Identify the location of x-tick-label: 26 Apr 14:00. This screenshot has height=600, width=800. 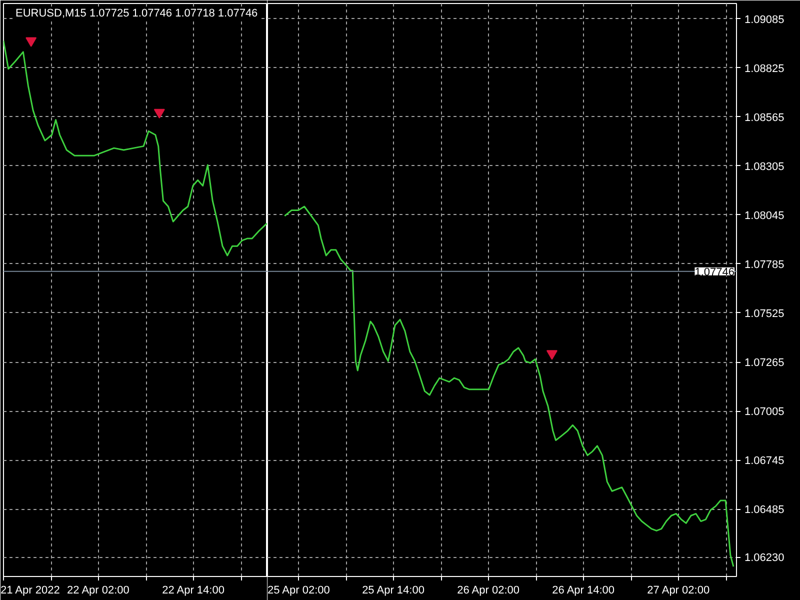
(583, 590).